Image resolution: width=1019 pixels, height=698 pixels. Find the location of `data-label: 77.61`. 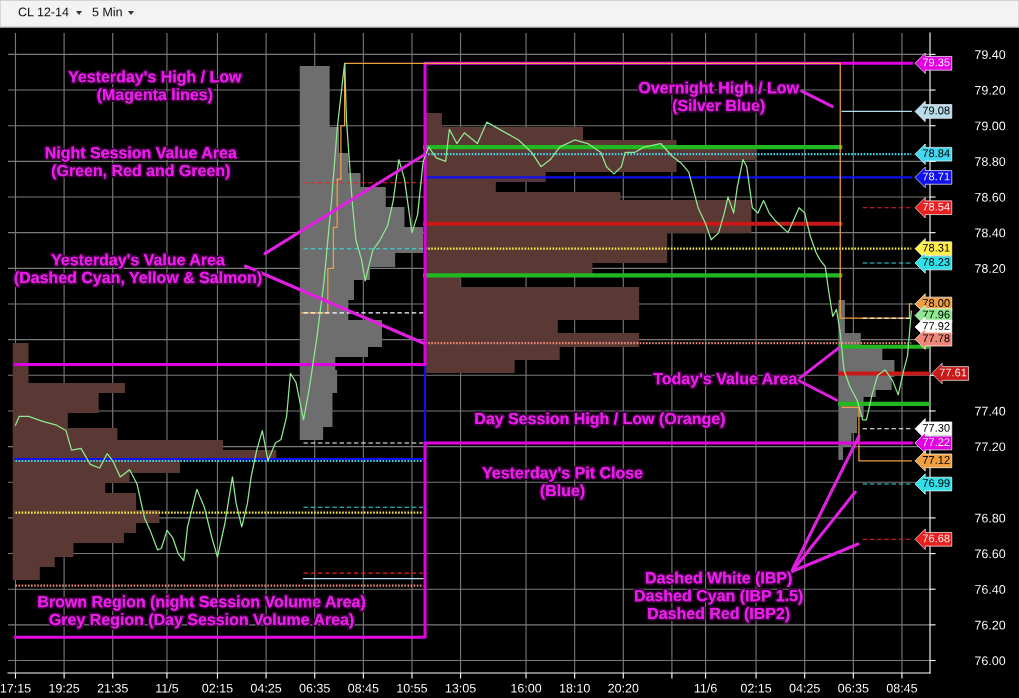

data-label: 77.61 is located at coordinates (953, 372).